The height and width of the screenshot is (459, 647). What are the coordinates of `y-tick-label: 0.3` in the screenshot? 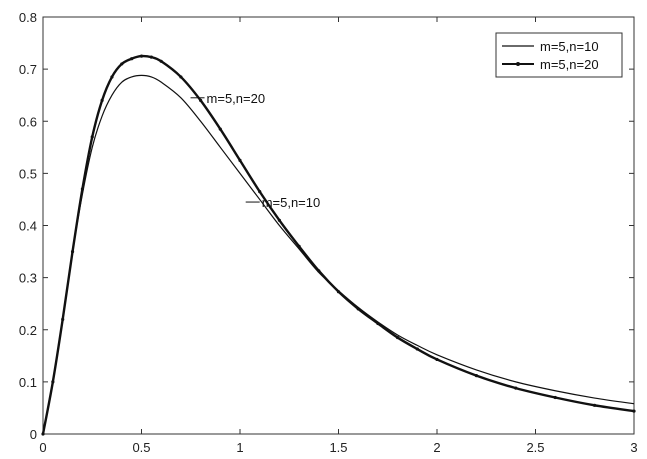 It's located at (28, 278).